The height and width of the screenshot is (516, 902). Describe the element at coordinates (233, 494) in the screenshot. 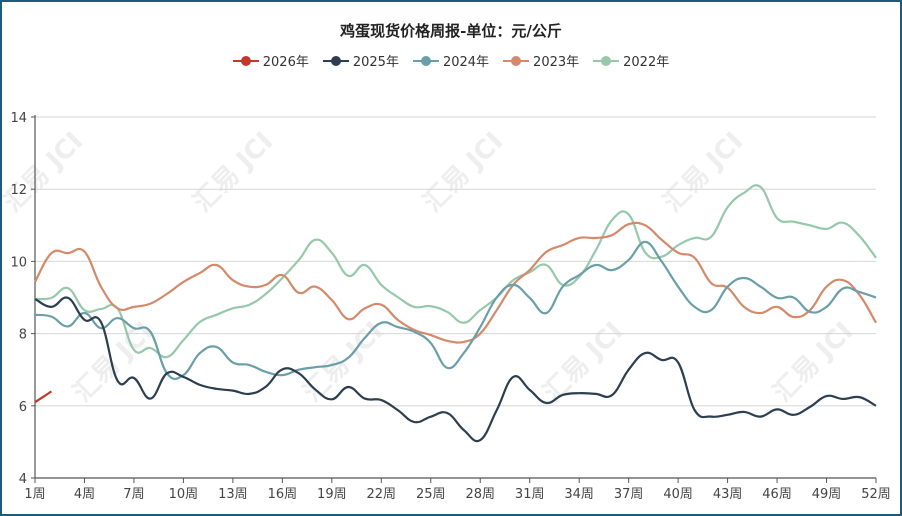

I see `x-tick-label: 13周` at that location.